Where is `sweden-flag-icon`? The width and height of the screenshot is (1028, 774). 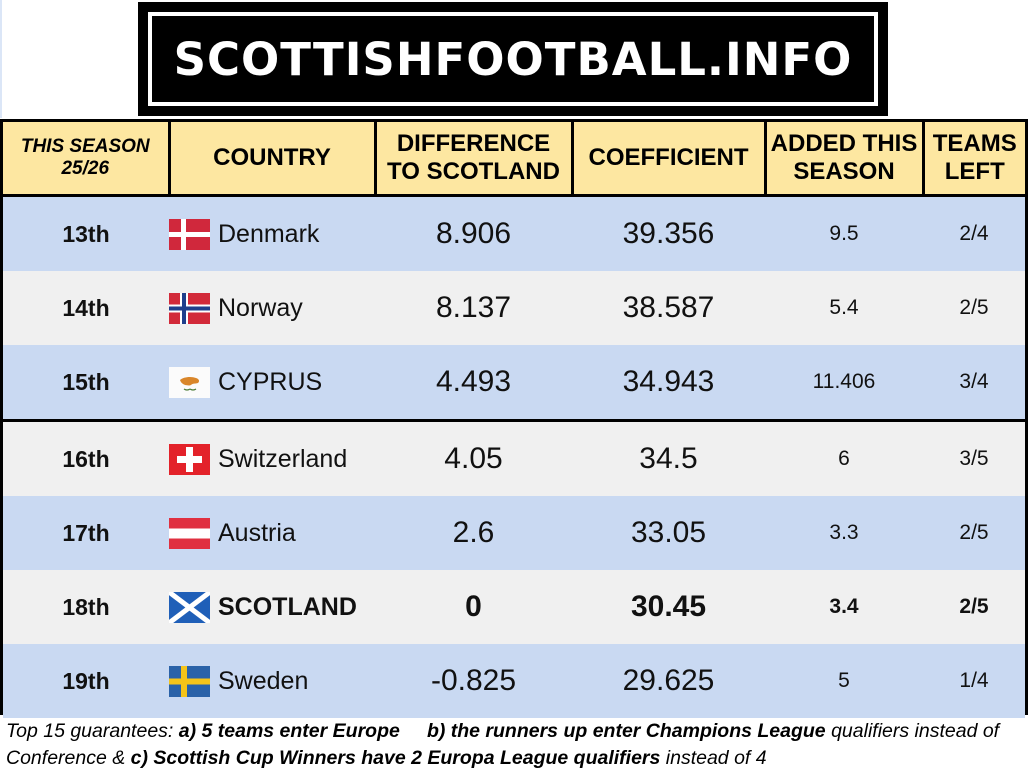
sweden-flag-icon is located at coordinates (189, 681).